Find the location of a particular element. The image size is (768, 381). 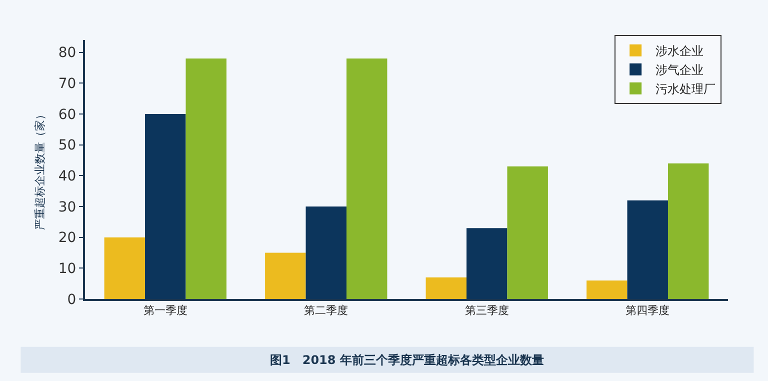

text: 图1 2018 年前三个季度严重超标各类型企业数量 is located at coordinates (407, 360).